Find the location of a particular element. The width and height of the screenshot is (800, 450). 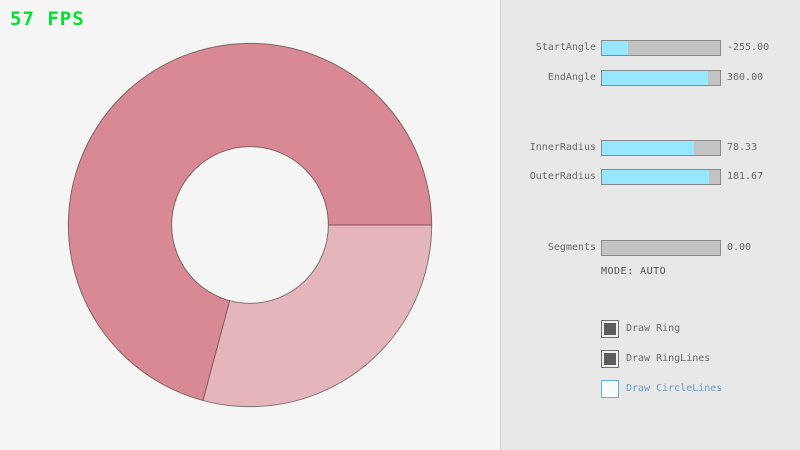

slider-row-outerradius: OuterRadius 181.67 is located at coordinates (650, 177).